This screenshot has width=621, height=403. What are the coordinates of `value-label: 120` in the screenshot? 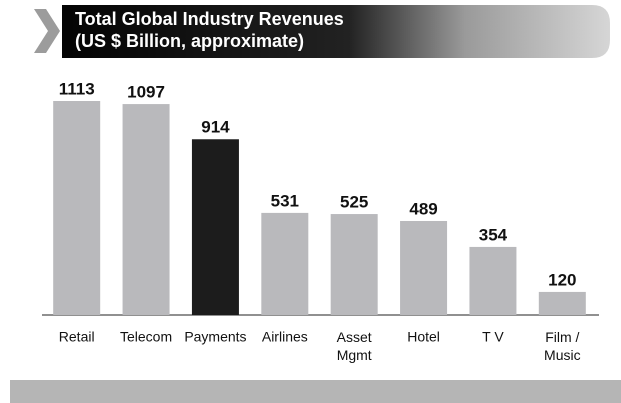 It's located at (562, 279).